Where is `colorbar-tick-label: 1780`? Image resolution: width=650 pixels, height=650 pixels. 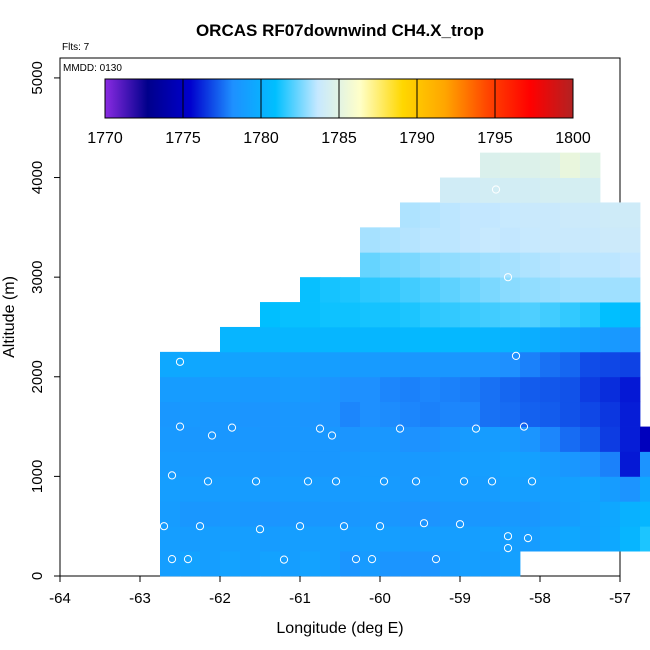
colorbar-tick-label: 1780 is located at coordinates (261, 138).